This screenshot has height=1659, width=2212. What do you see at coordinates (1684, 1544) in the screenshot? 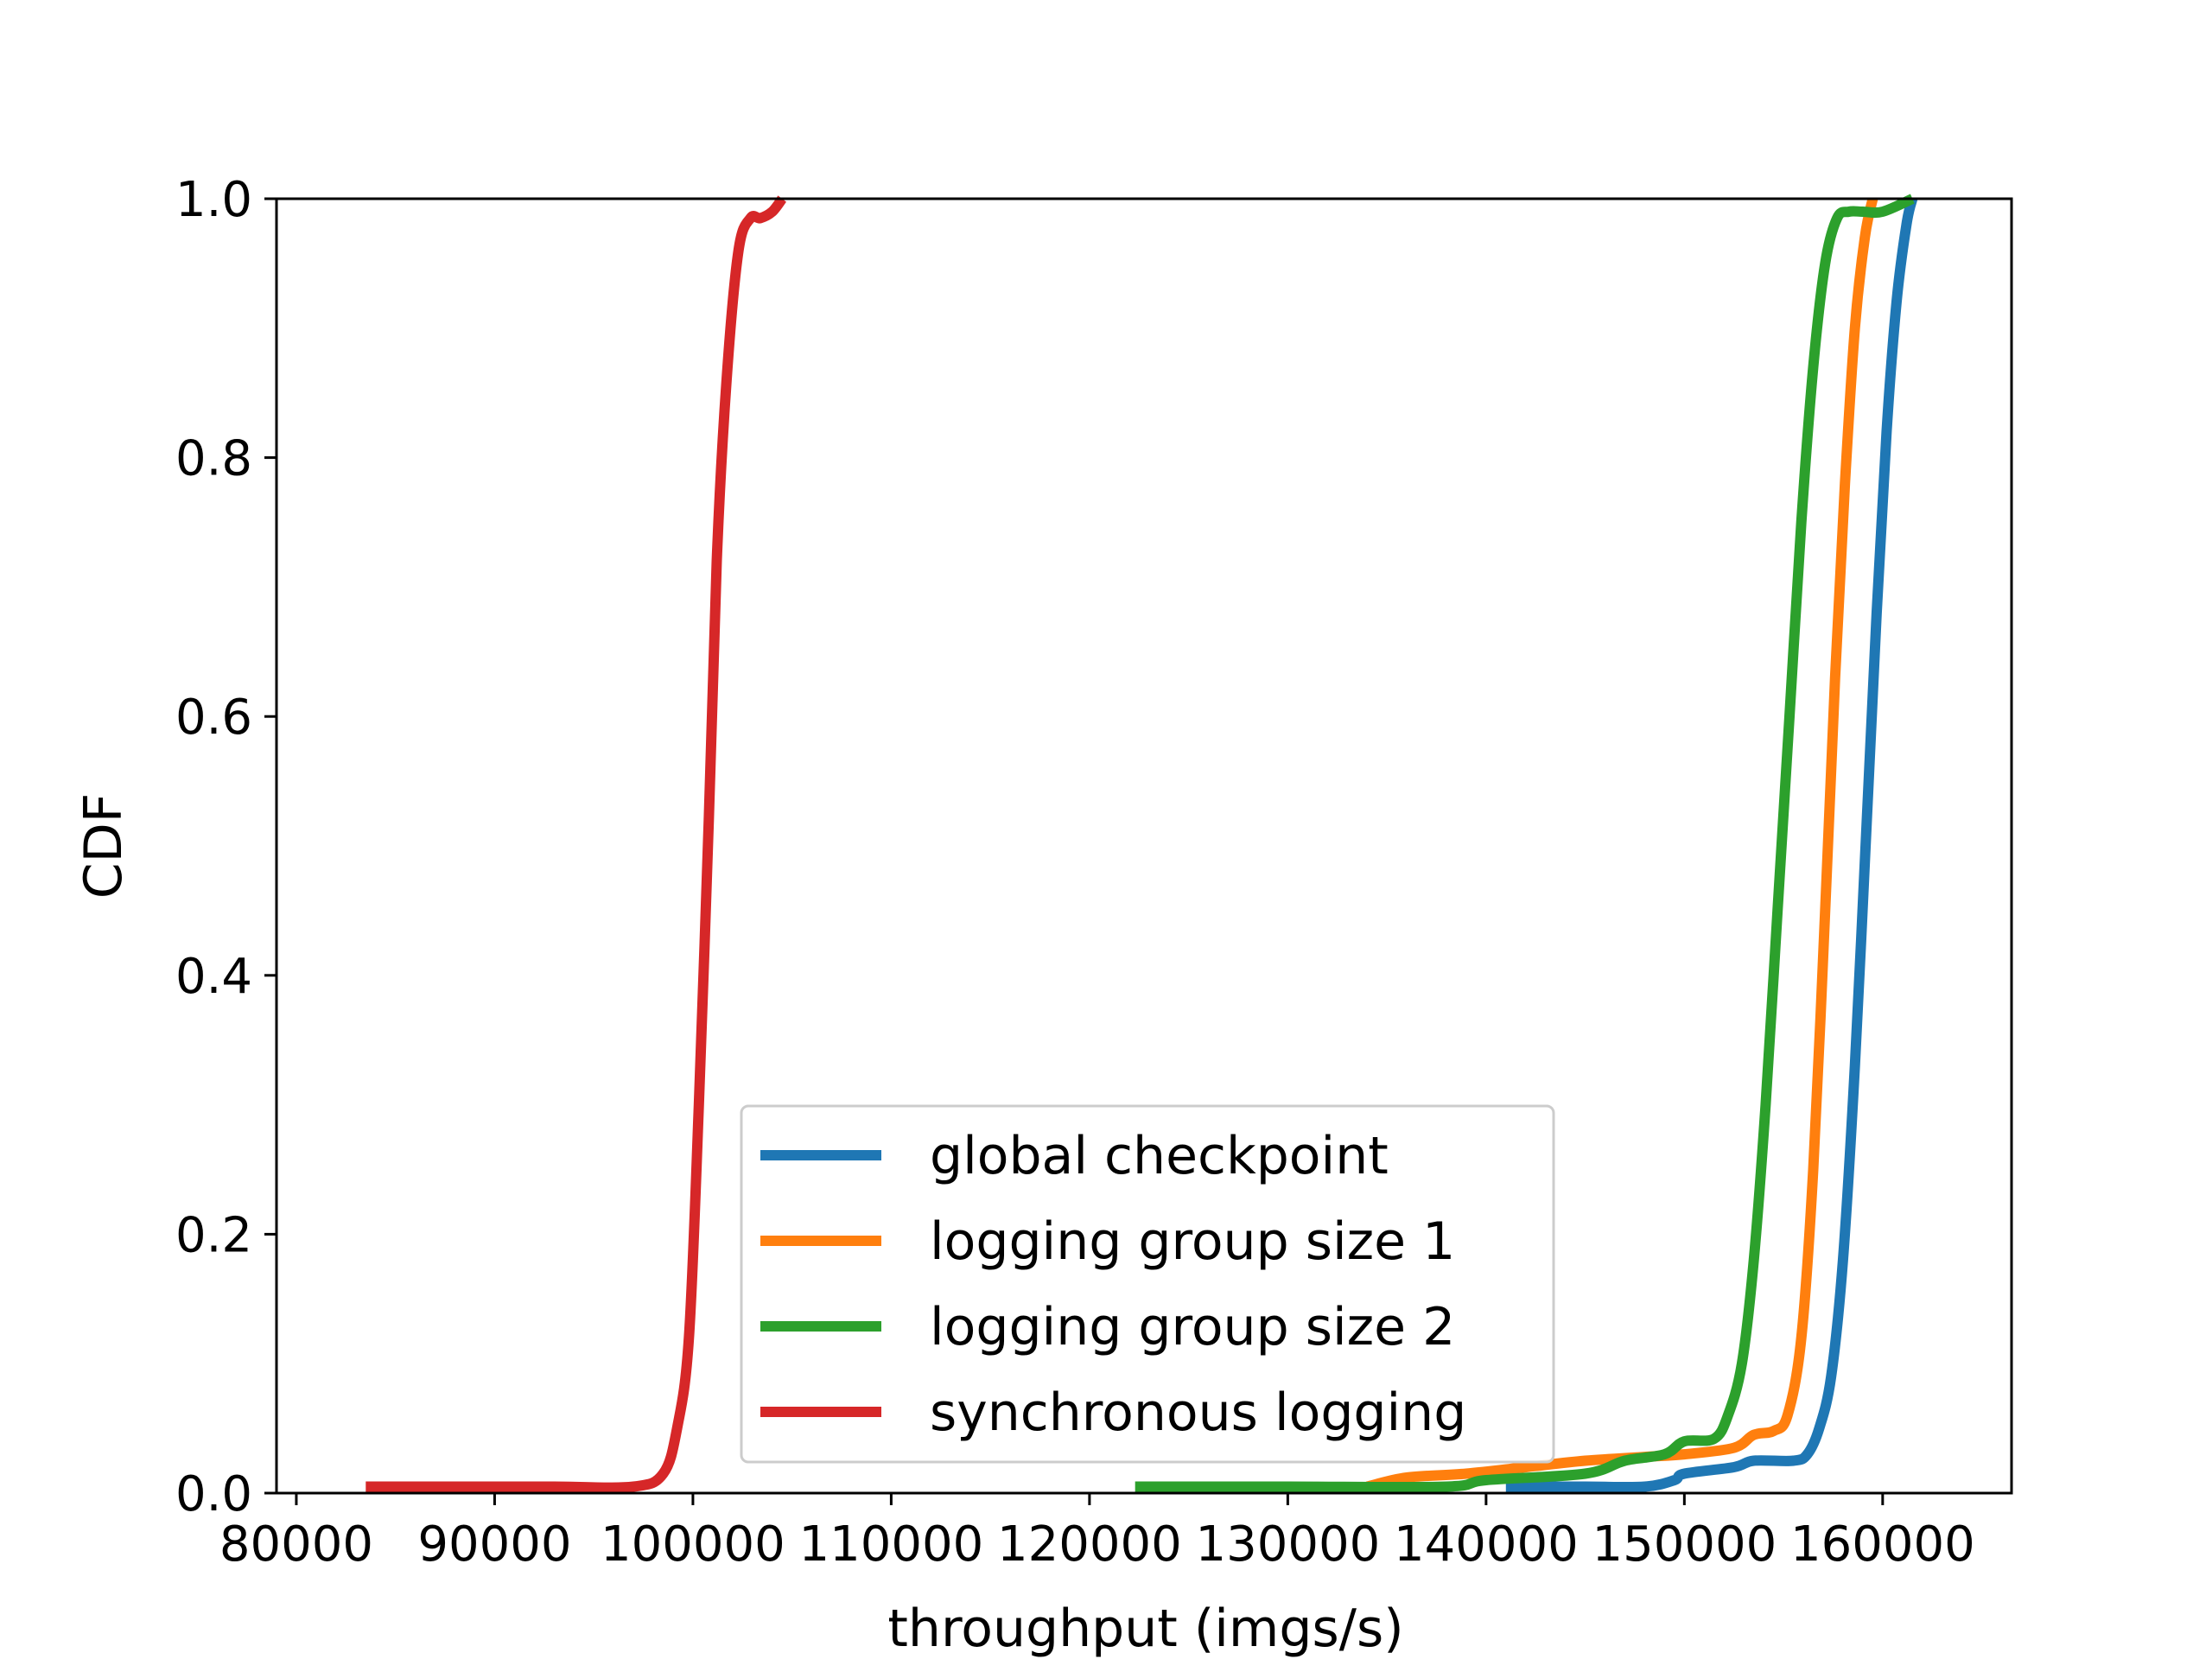
I see `x-tick-label: 150000` at bounding box center [1684, 1544].